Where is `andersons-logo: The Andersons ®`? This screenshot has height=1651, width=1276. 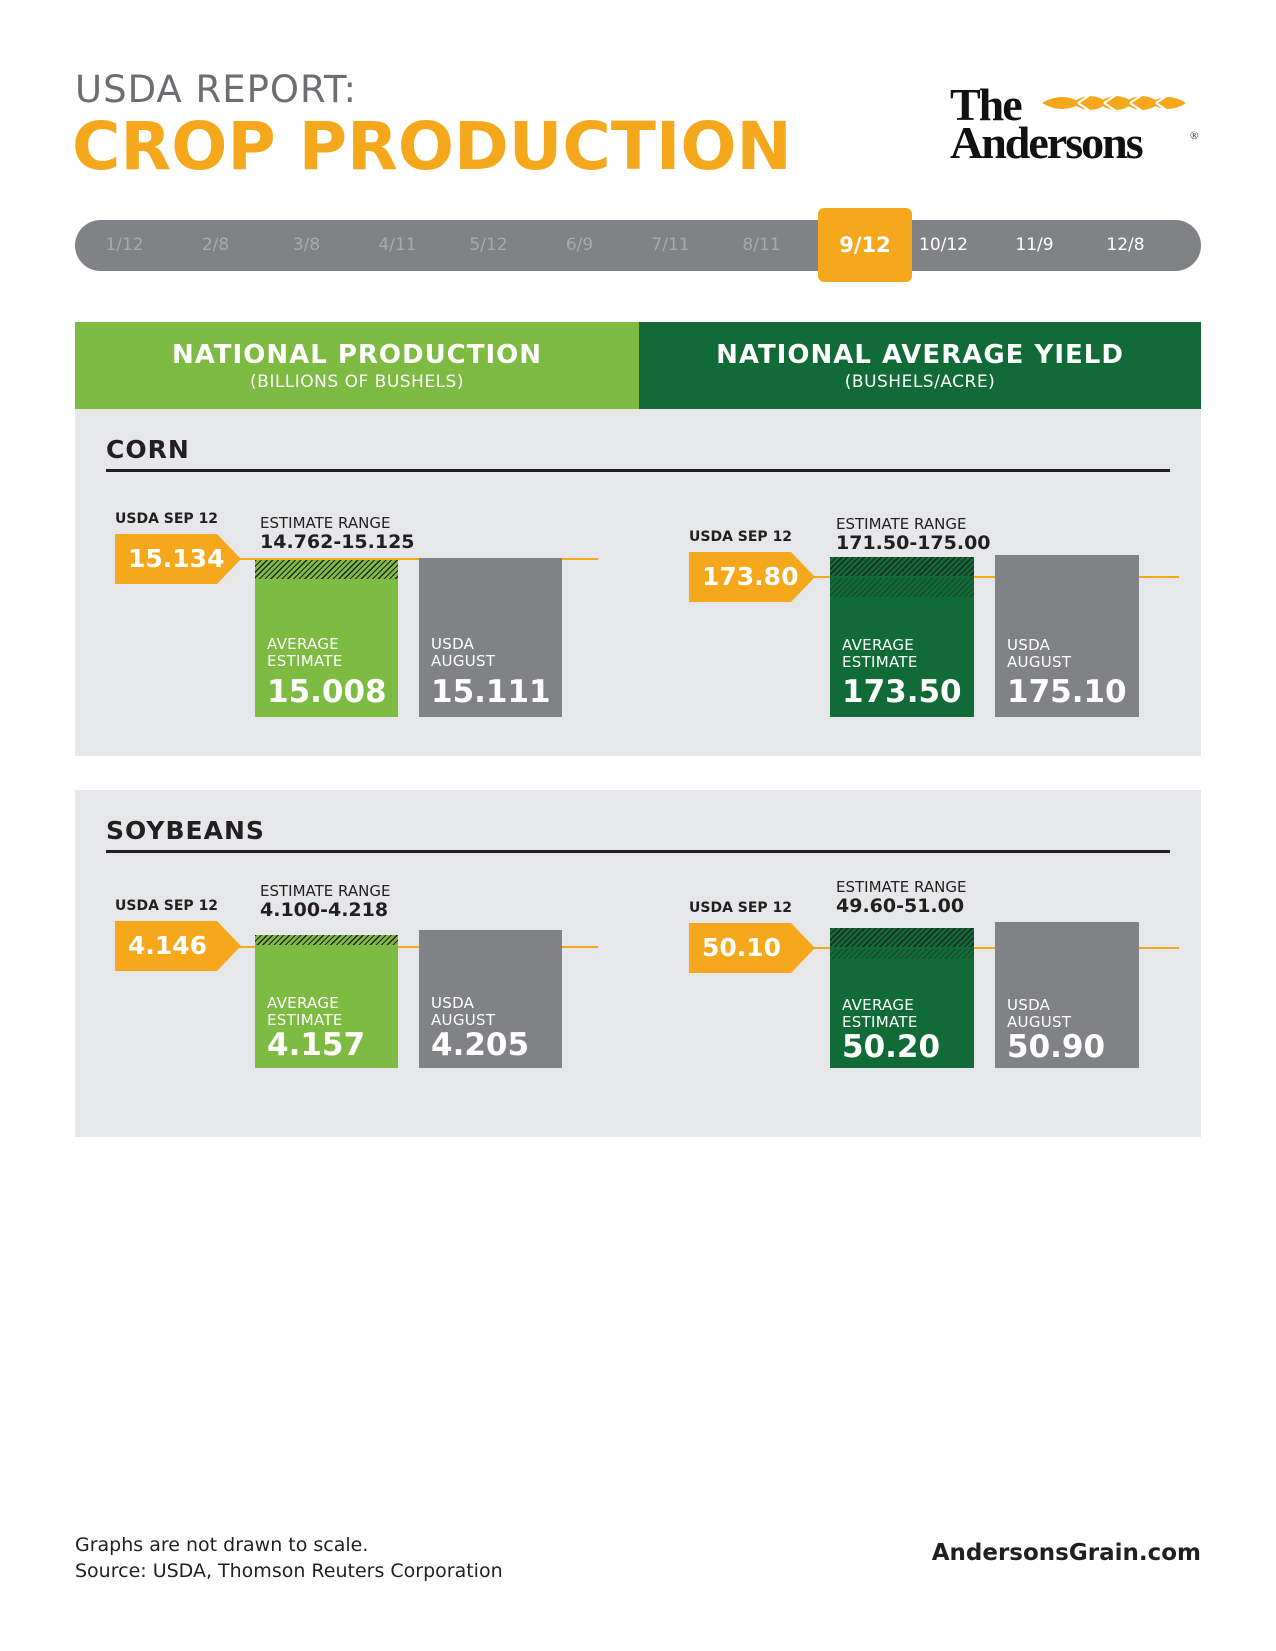 andersons-logo: The Andersons ® is located at coordinates (1075, 125).